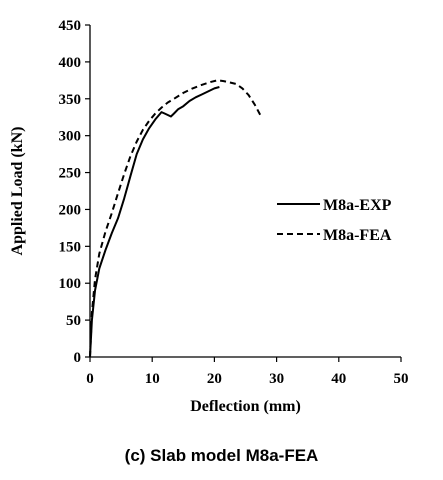 The width and height of the screenshot is (443, 480). Describe the element at coordinates (334, 220) in the screenshot. I see `legend: M8a-EXP M8a-FEA` at that location.